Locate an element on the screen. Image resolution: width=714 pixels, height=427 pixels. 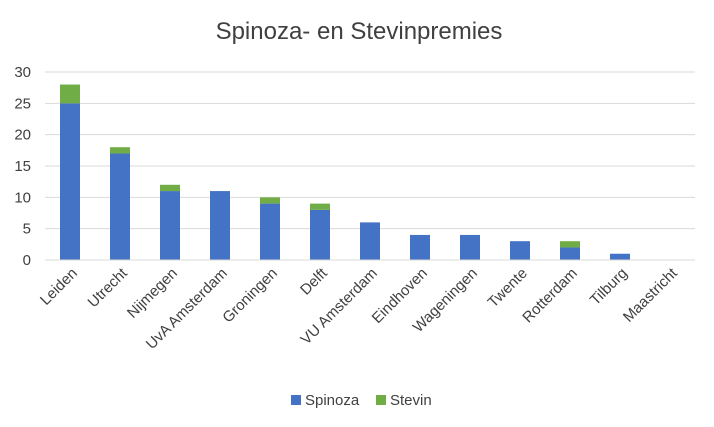
y-axis: 0 5 10 15 20 25 30 is located at coordinates (22, 166).